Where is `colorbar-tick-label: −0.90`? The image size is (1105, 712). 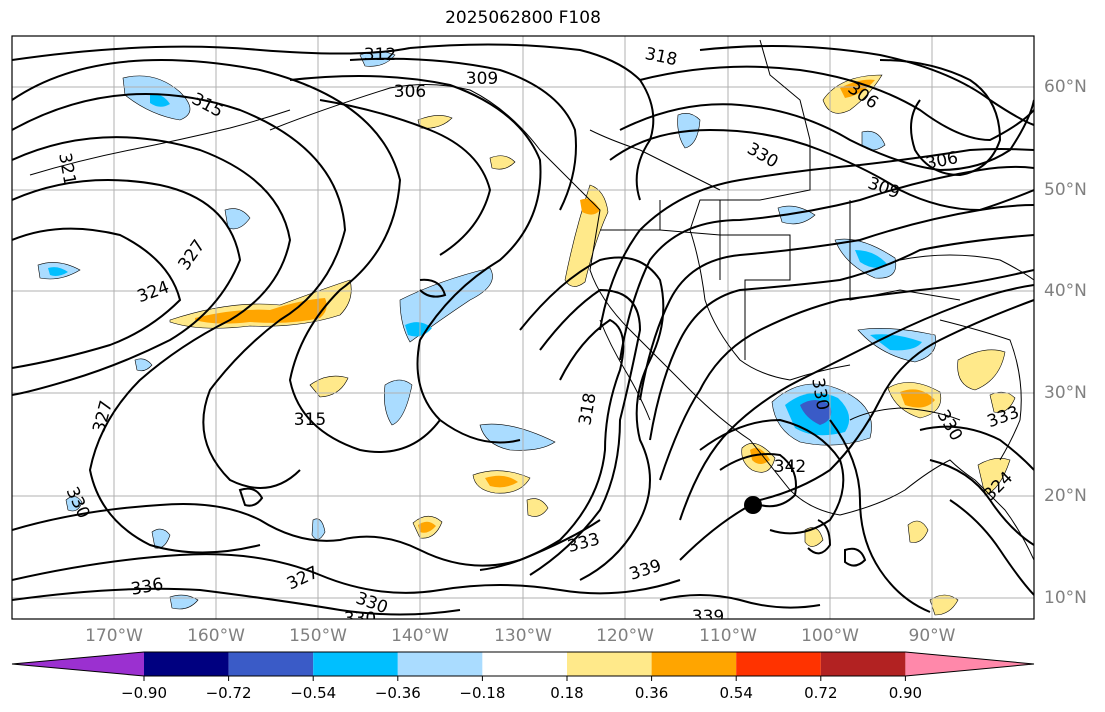
colorbar-tick-label: −0.90 is located at coordinates (144, 693).